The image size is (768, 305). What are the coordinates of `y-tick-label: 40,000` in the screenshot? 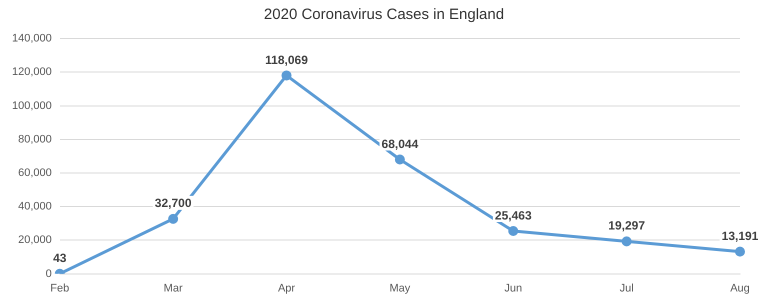 It's located at (35, 206).